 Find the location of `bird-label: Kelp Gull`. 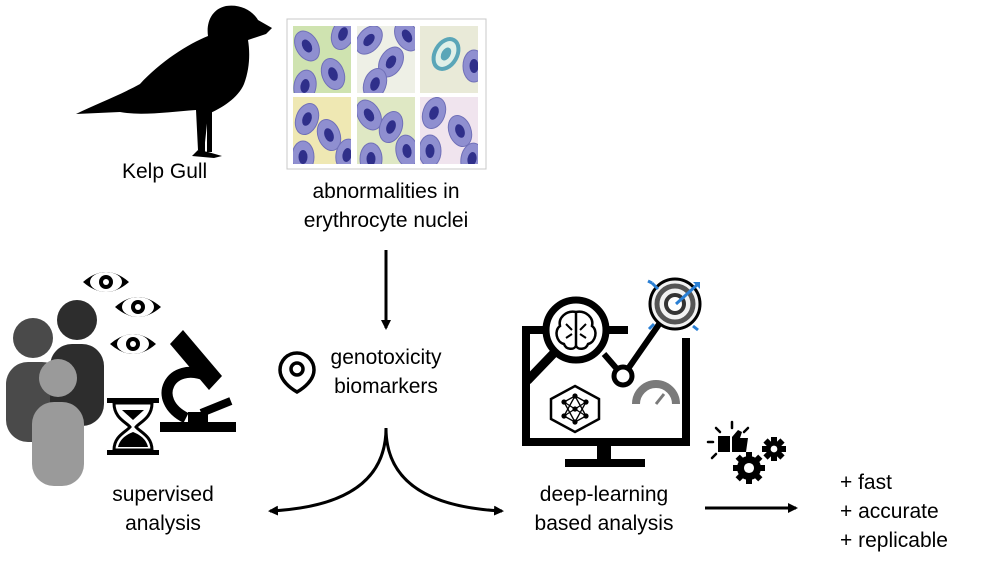

bird-label: Kelp Gull is located at coordinates (164, 171).